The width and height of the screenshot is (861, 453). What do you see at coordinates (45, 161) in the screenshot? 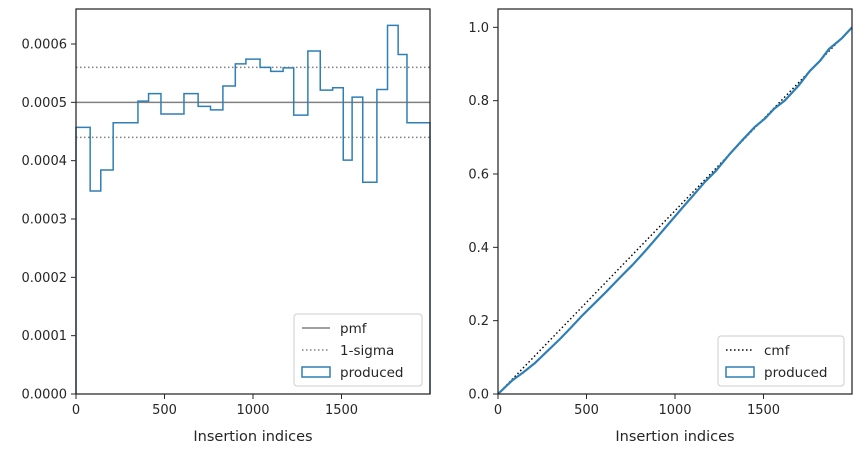
I see `y-tick-label: 0.0004` at bounding box center [45, 161].